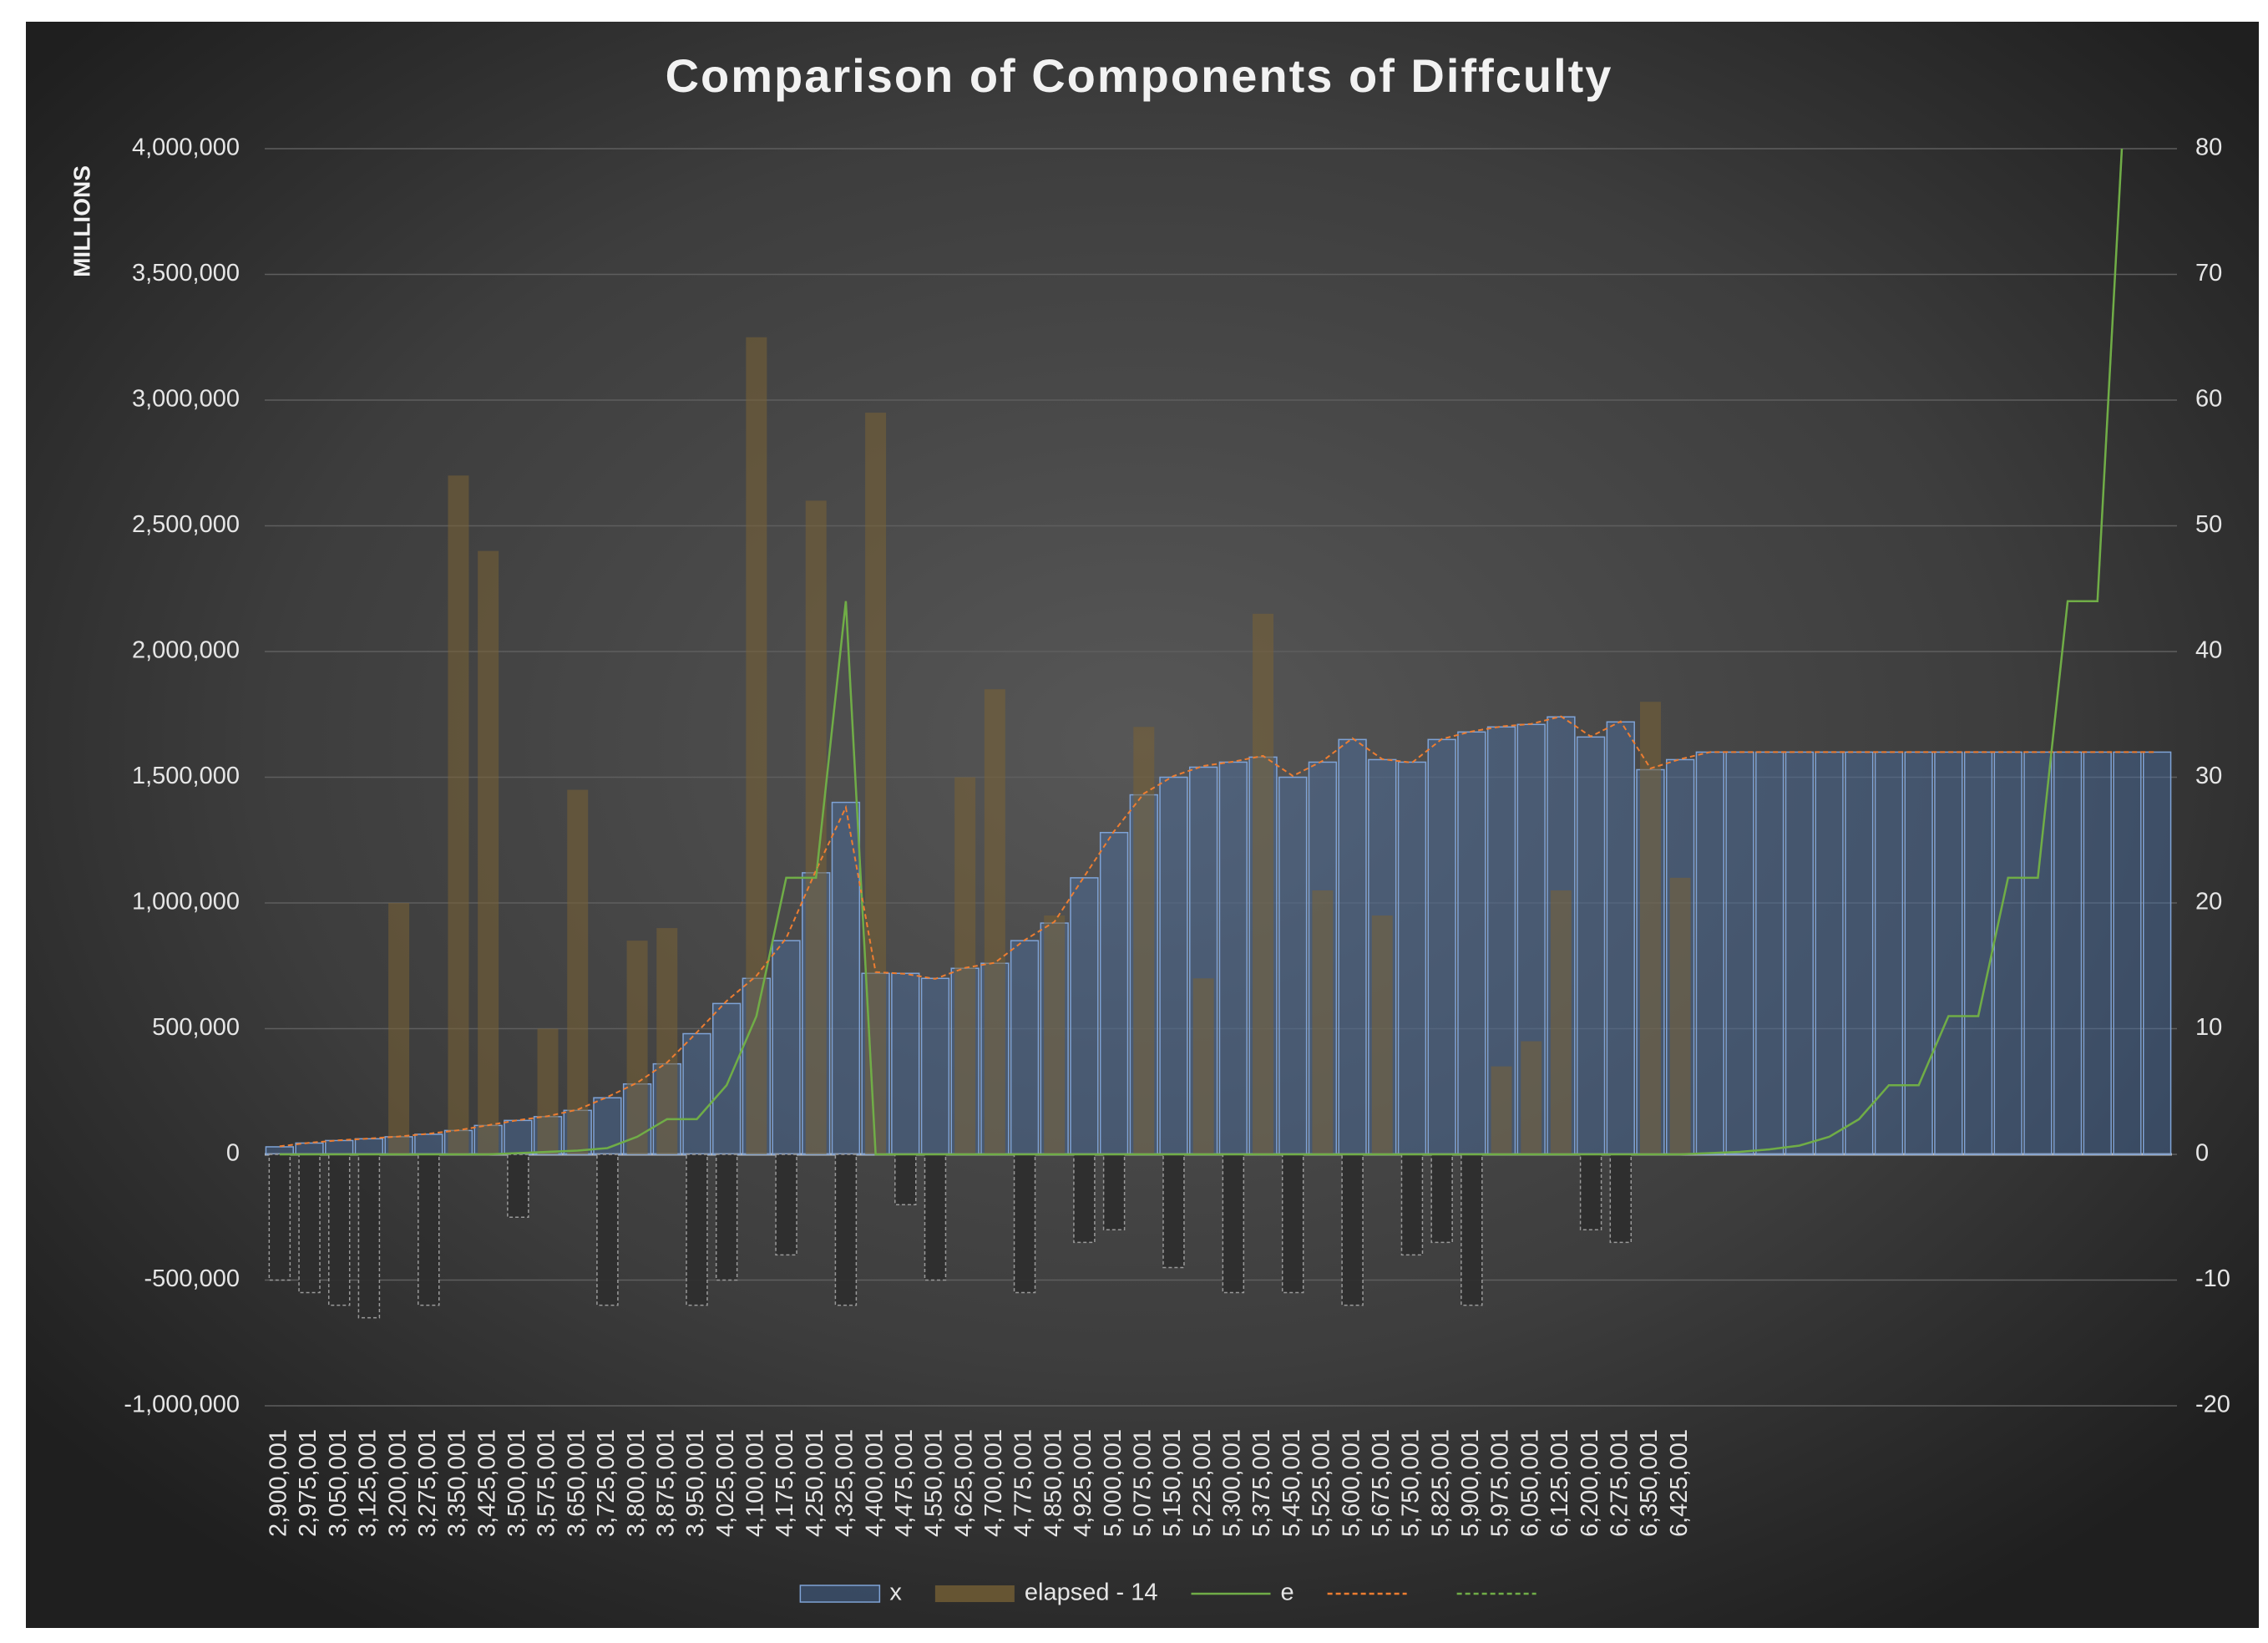 The height and width of the screenshot is (1643, 2268). What do you see at coordinates (1679, 1483) in the screenshot?
I see `x-tick-label: 6,425,001` at bounding box center [1679, 1483].